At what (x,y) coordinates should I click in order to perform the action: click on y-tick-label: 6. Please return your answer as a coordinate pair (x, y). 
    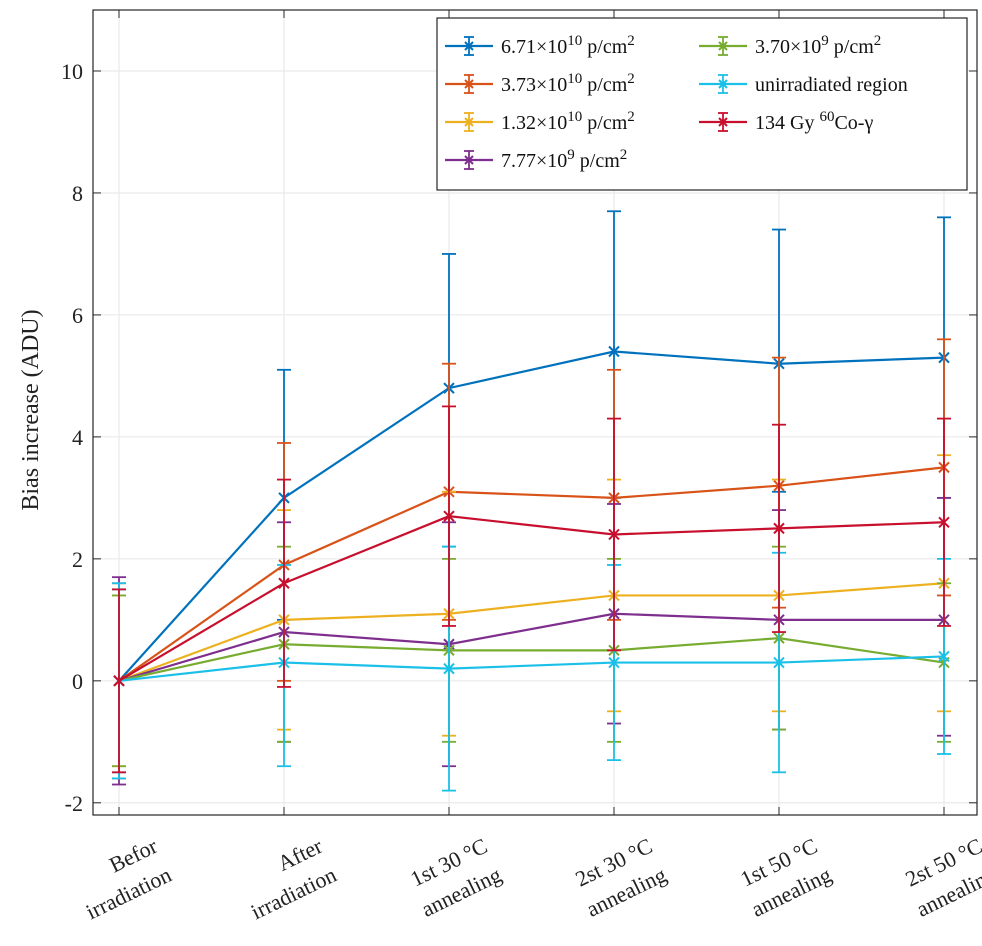
    Looking at the image, I should click on (77, 315).